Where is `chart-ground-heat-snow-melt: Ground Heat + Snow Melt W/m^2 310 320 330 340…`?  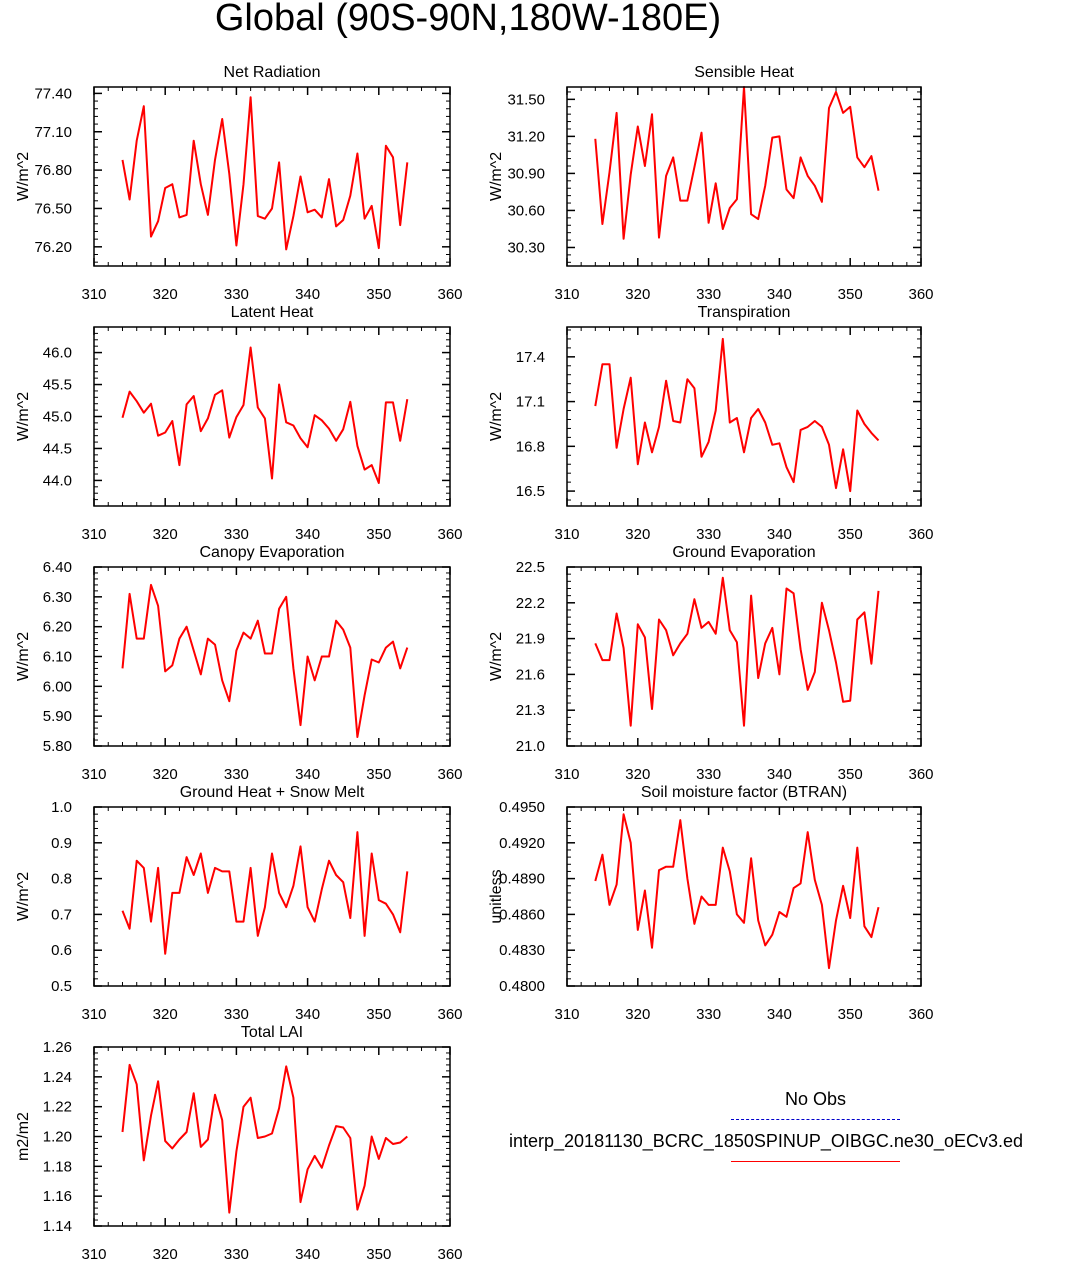 chart-ground-heat-snow-melt: Ground Heat + Snow Melt W/m^2 310 320 330 340… is located at coordinates (239, 903).